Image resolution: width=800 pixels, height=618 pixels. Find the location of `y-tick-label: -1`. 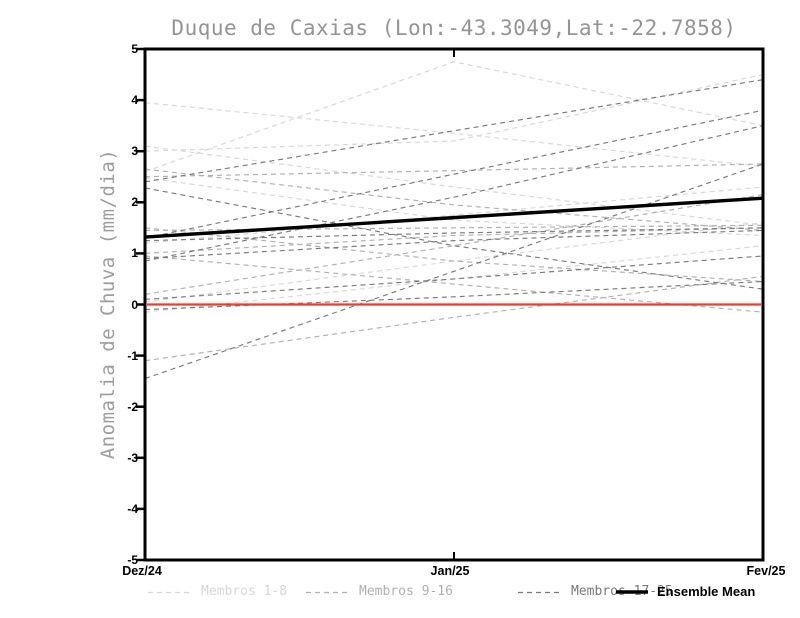

y-tick-label: -1 is located at coordinates (132, 355).